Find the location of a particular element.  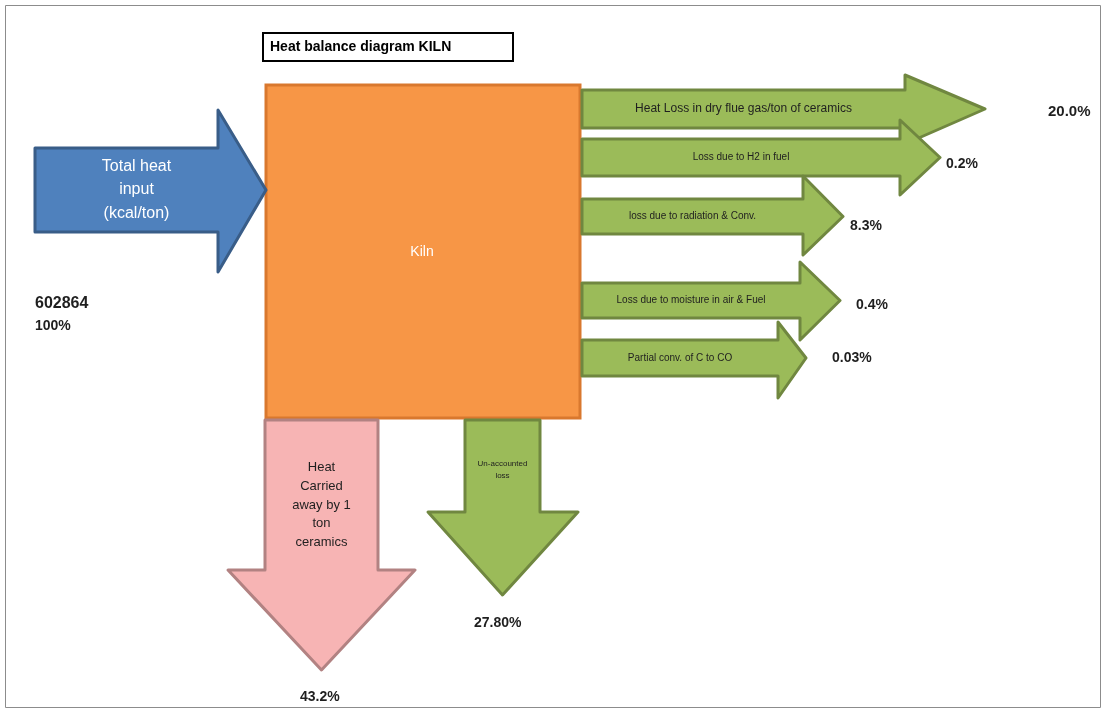

text: Heat balance diagram KILN is located at coordinates (361, 45).